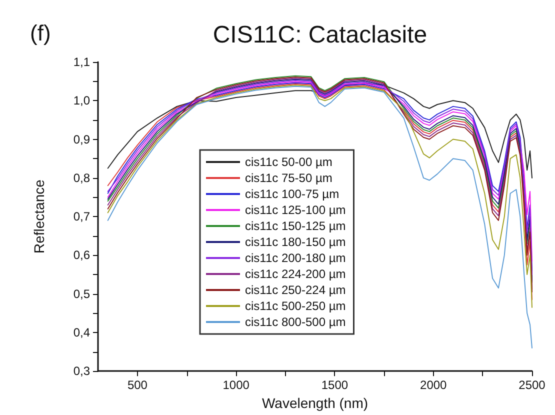  Describe the element at coordinates (81, 293) in the screenshot. I see `y-tick-label: 0,5` at that location.